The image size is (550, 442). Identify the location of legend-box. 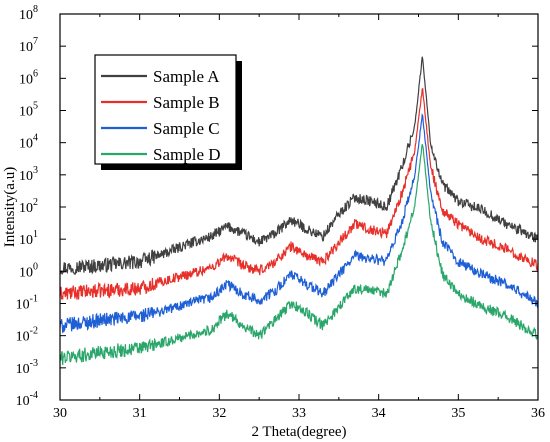
(165, 109).